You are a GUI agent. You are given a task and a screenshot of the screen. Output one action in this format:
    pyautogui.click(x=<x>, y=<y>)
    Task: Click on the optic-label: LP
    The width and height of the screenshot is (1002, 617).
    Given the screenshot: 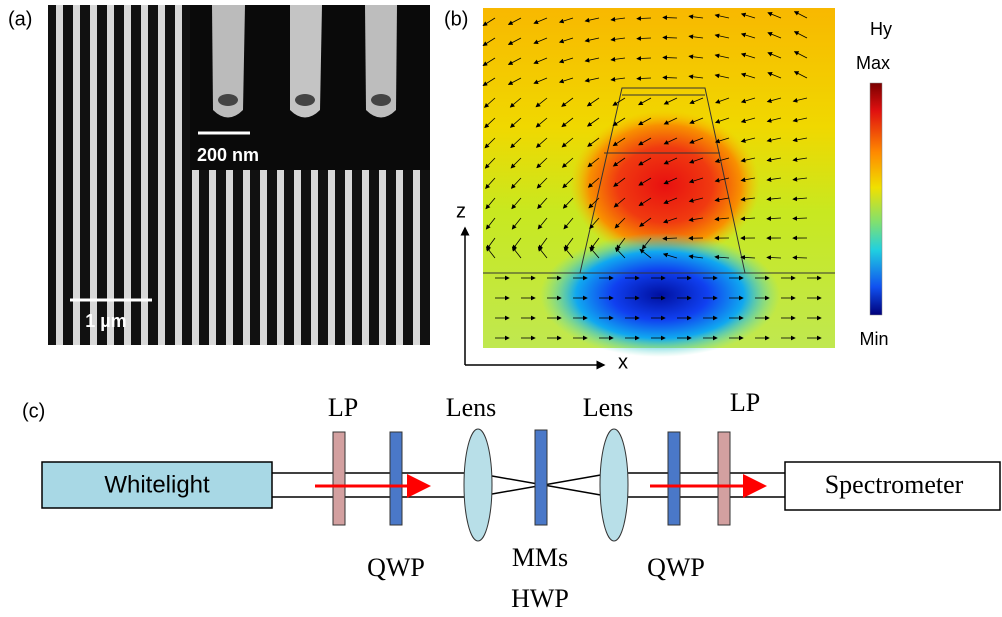 What is the action you would take?
    pyautogui.click(x=745, y=402)
    